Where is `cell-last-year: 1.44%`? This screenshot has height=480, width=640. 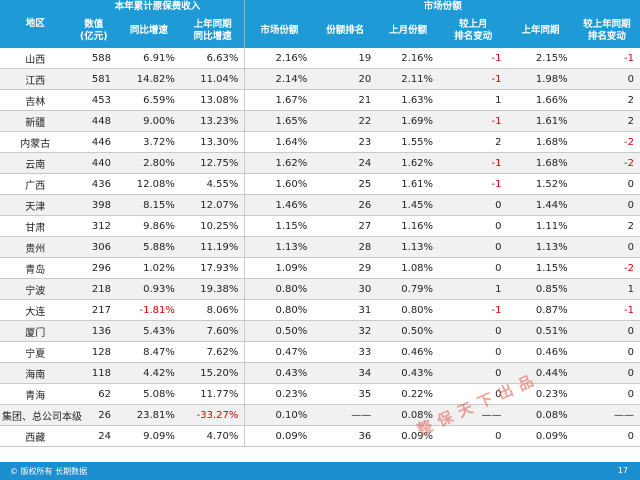
cell-last-year: 1.44% is located at coordinates (540, 205).